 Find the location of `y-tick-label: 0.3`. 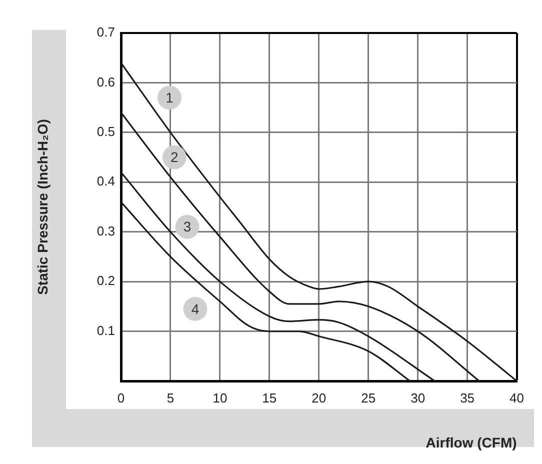

y-tick-label: 0.3 is located at coordinates (105, 230).